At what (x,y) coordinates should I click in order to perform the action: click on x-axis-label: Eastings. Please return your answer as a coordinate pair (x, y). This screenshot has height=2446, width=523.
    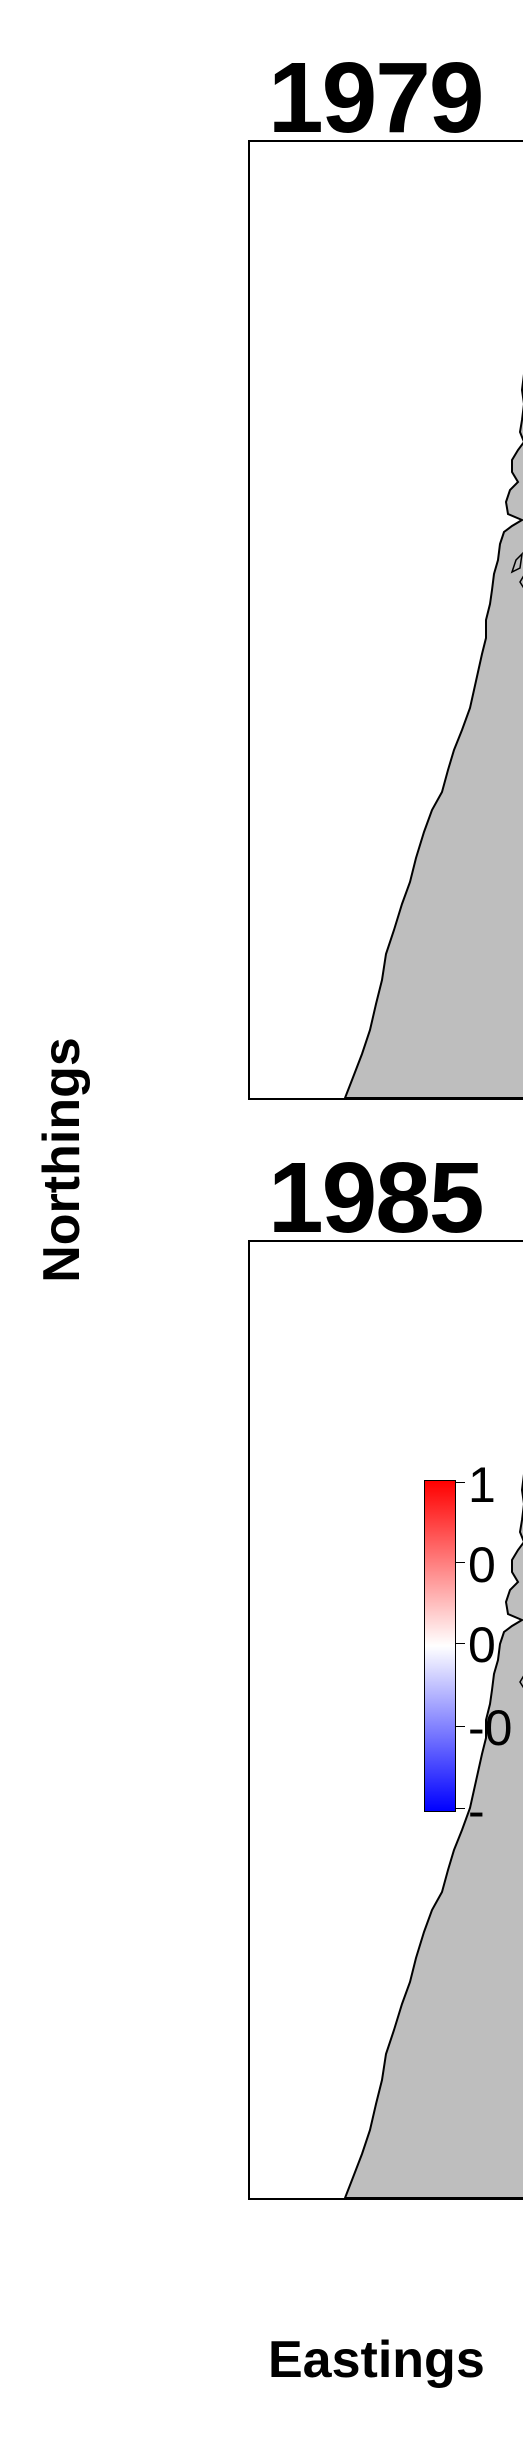
    Looking at the image, I should click on (376, 2360).